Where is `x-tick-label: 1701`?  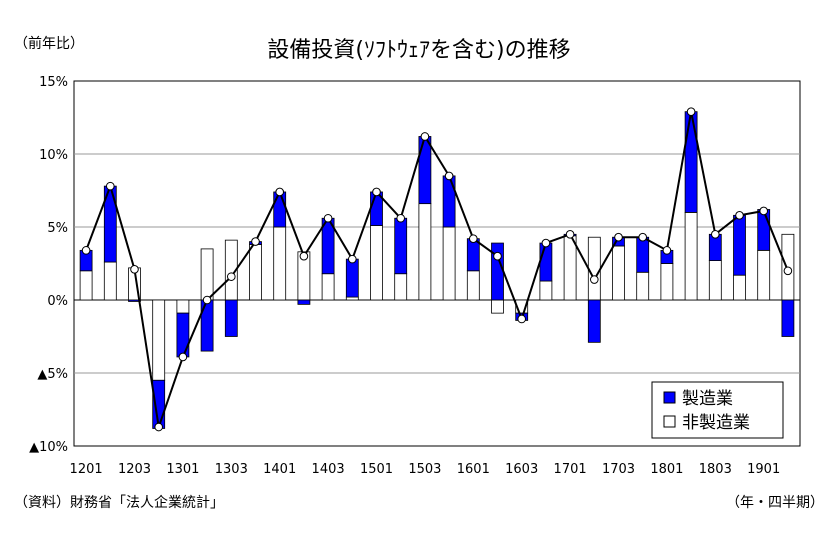
x-tick-label: 1701 is located at coordinates (570, 469).